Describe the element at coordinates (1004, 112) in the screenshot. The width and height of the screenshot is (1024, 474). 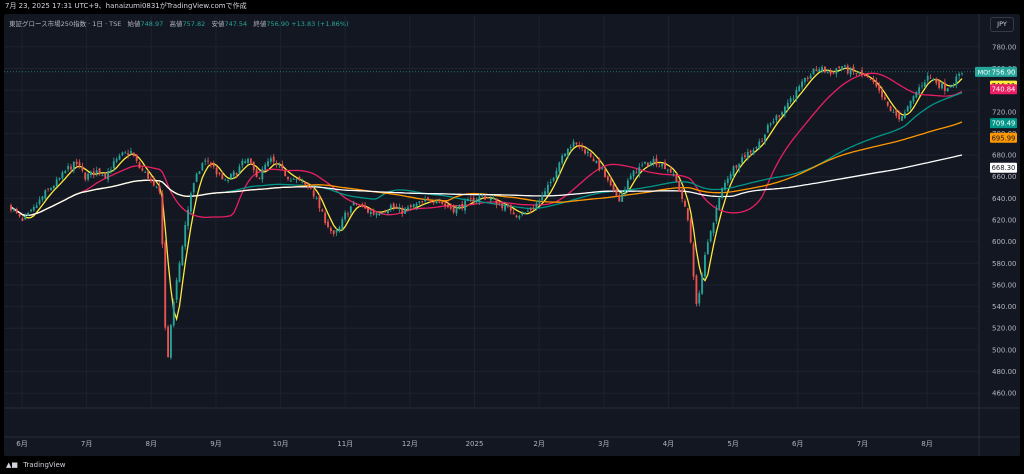
I see `y-tick-label: 720.00` at that location.